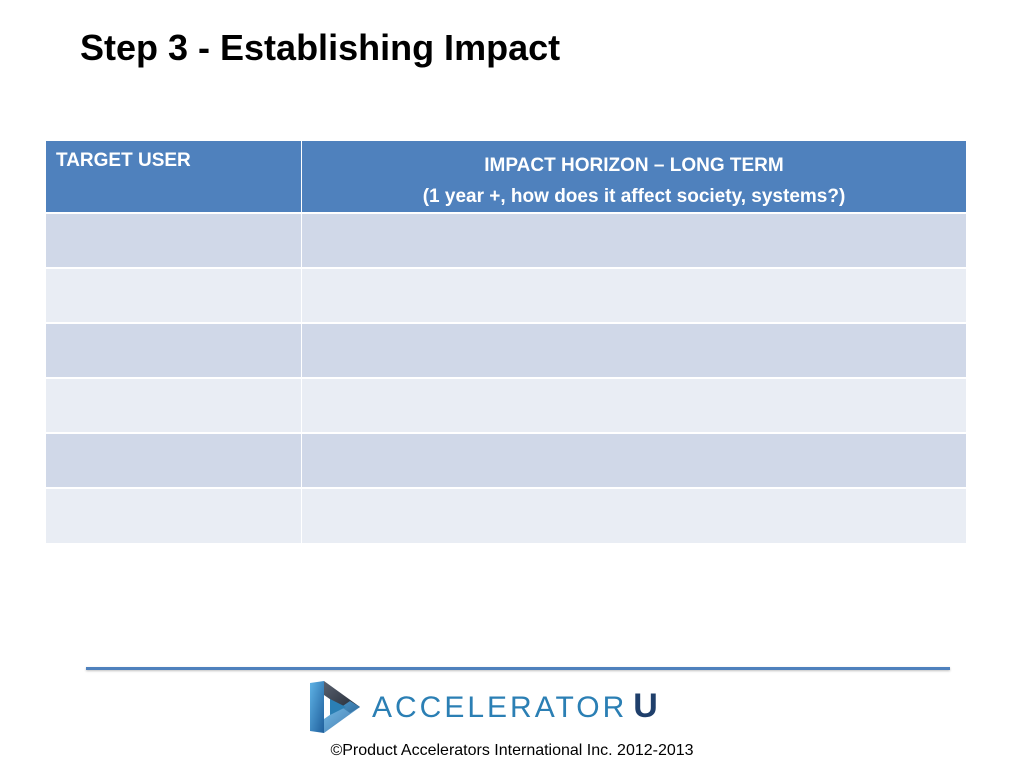 The image size is (1024, 768). I want to click on header-target-user: TARGET USER, so click(173, 177).